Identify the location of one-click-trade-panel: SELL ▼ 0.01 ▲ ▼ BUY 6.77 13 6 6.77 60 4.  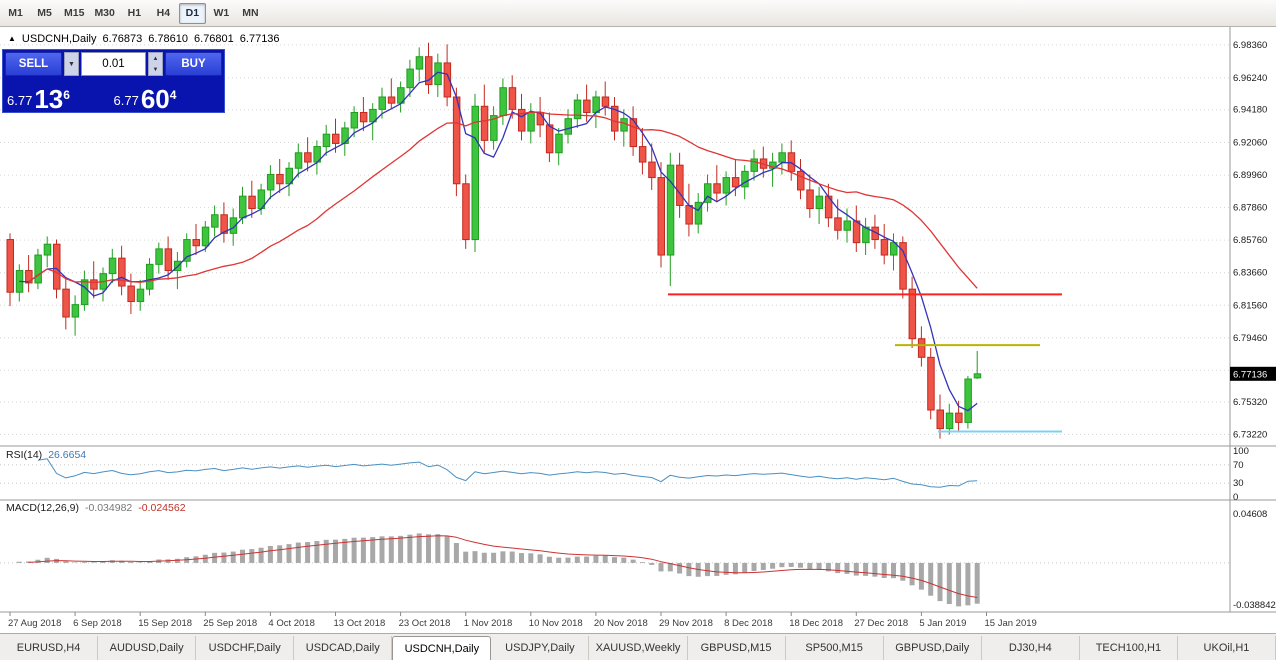
(113, 81).